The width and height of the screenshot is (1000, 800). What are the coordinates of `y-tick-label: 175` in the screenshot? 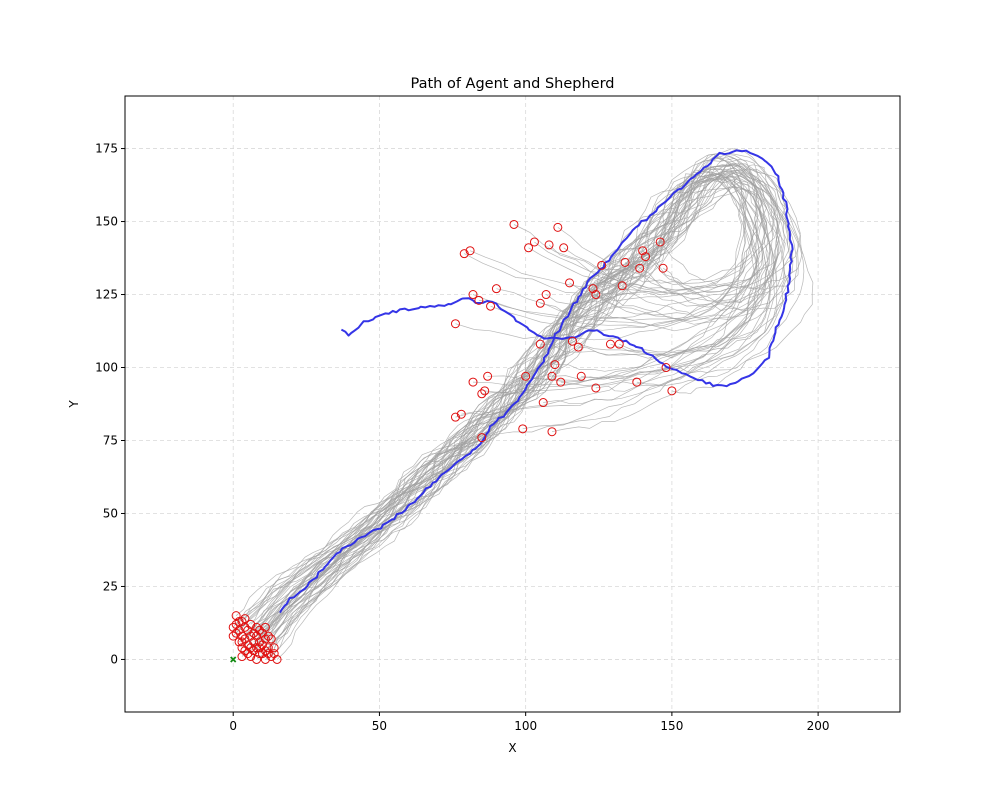 It's located at (106, 149).